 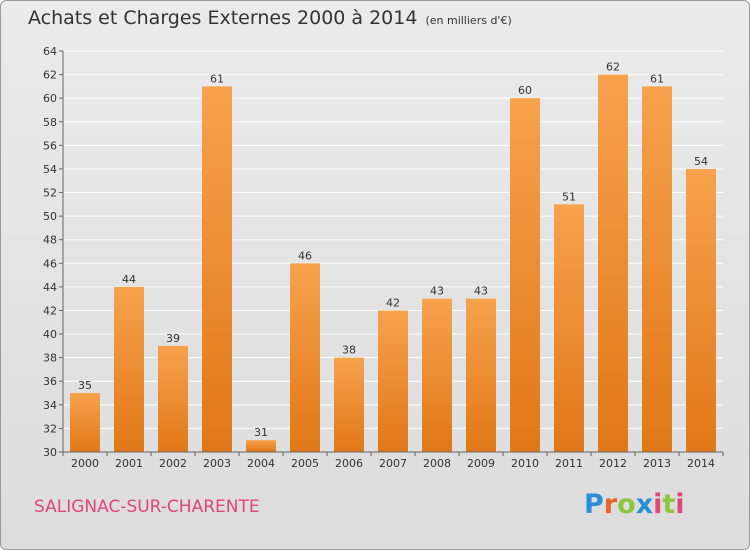 What do you see at coordinates (129, 463) in the screenshot?
I see `x-tick-label: 2001` at bounding box center [129, 463].